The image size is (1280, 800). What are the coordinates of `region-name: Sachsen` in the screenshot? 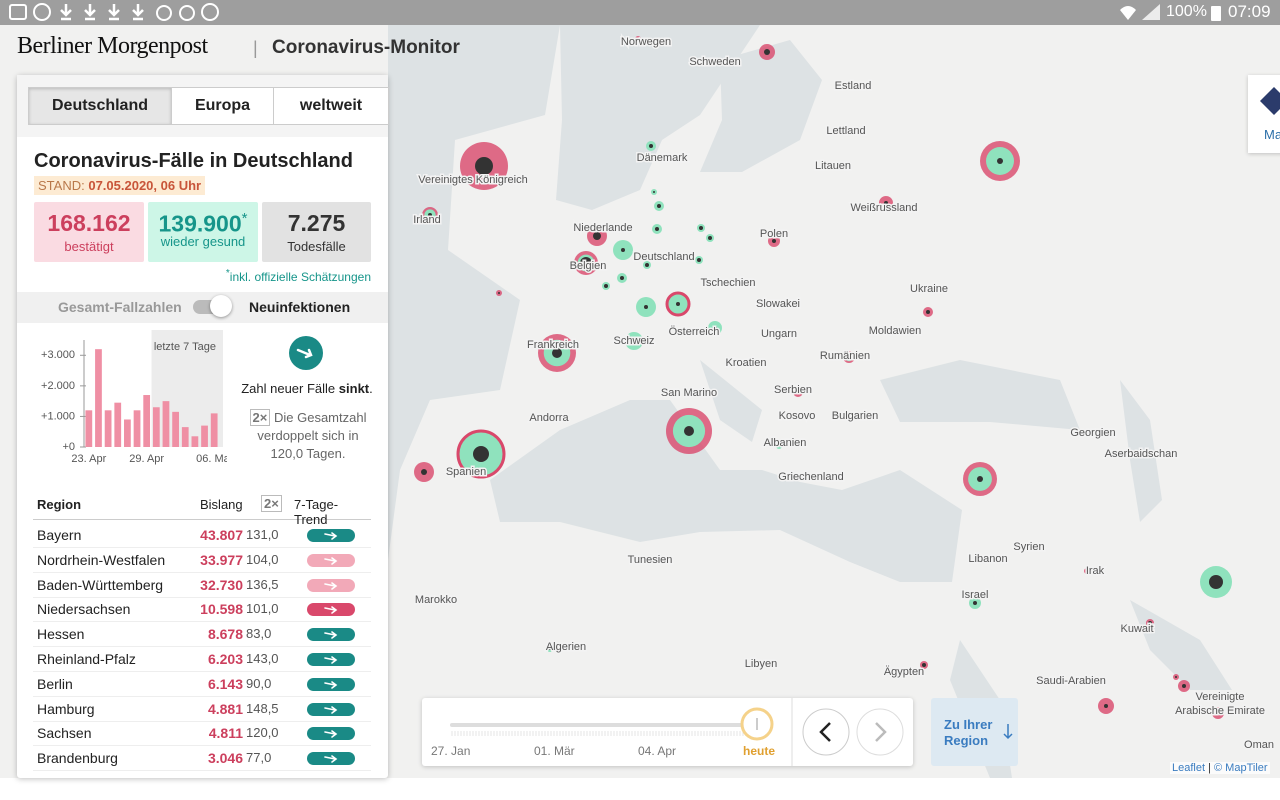 It's located at (64, 733).